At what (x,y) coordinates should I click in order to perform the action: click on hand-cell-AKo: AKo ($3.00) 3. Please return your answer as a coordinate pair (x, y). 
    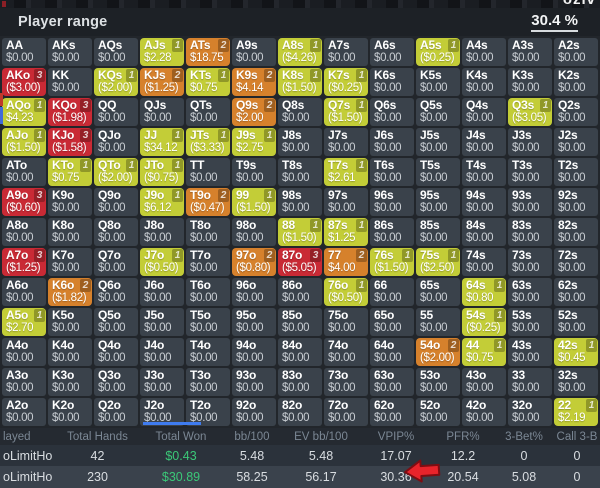
    Looking at the image, I should click on (24, 82).